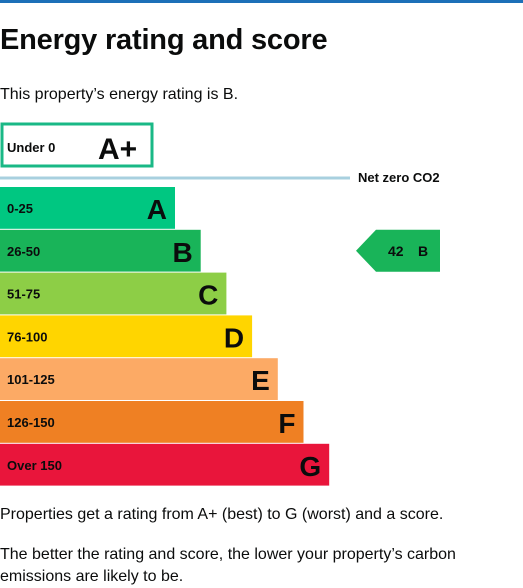 This screenshot has width=523, height=588. Describe the element at coordinates (165, 464) in the screenshot. I see `band-g-bar` at that location.